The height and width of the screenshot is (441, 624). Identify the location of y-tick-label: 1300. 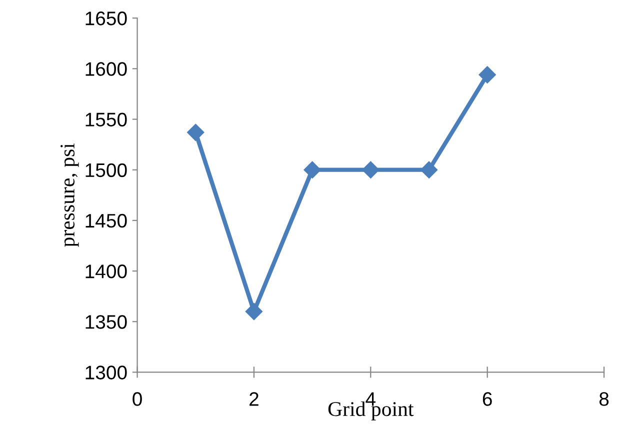
(106, 373).